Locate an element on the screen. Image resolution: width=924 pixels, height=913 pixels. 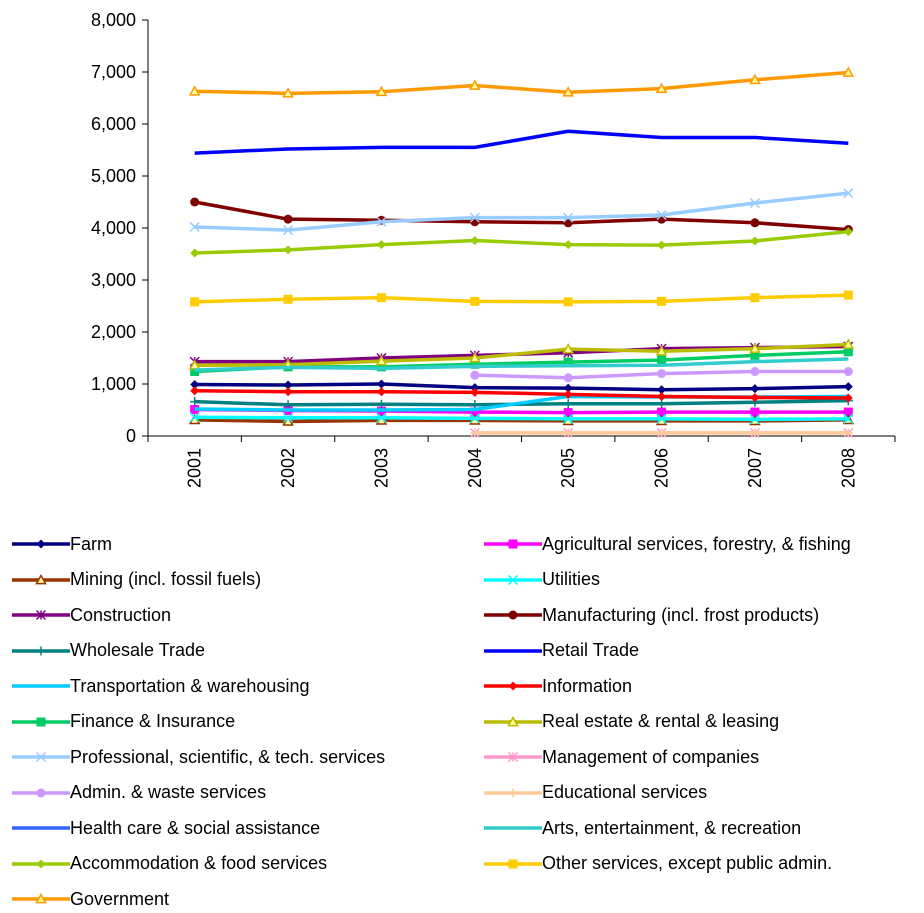
legend-label: Arts, entertainment, & recreation is located at coordinates (672, 827).